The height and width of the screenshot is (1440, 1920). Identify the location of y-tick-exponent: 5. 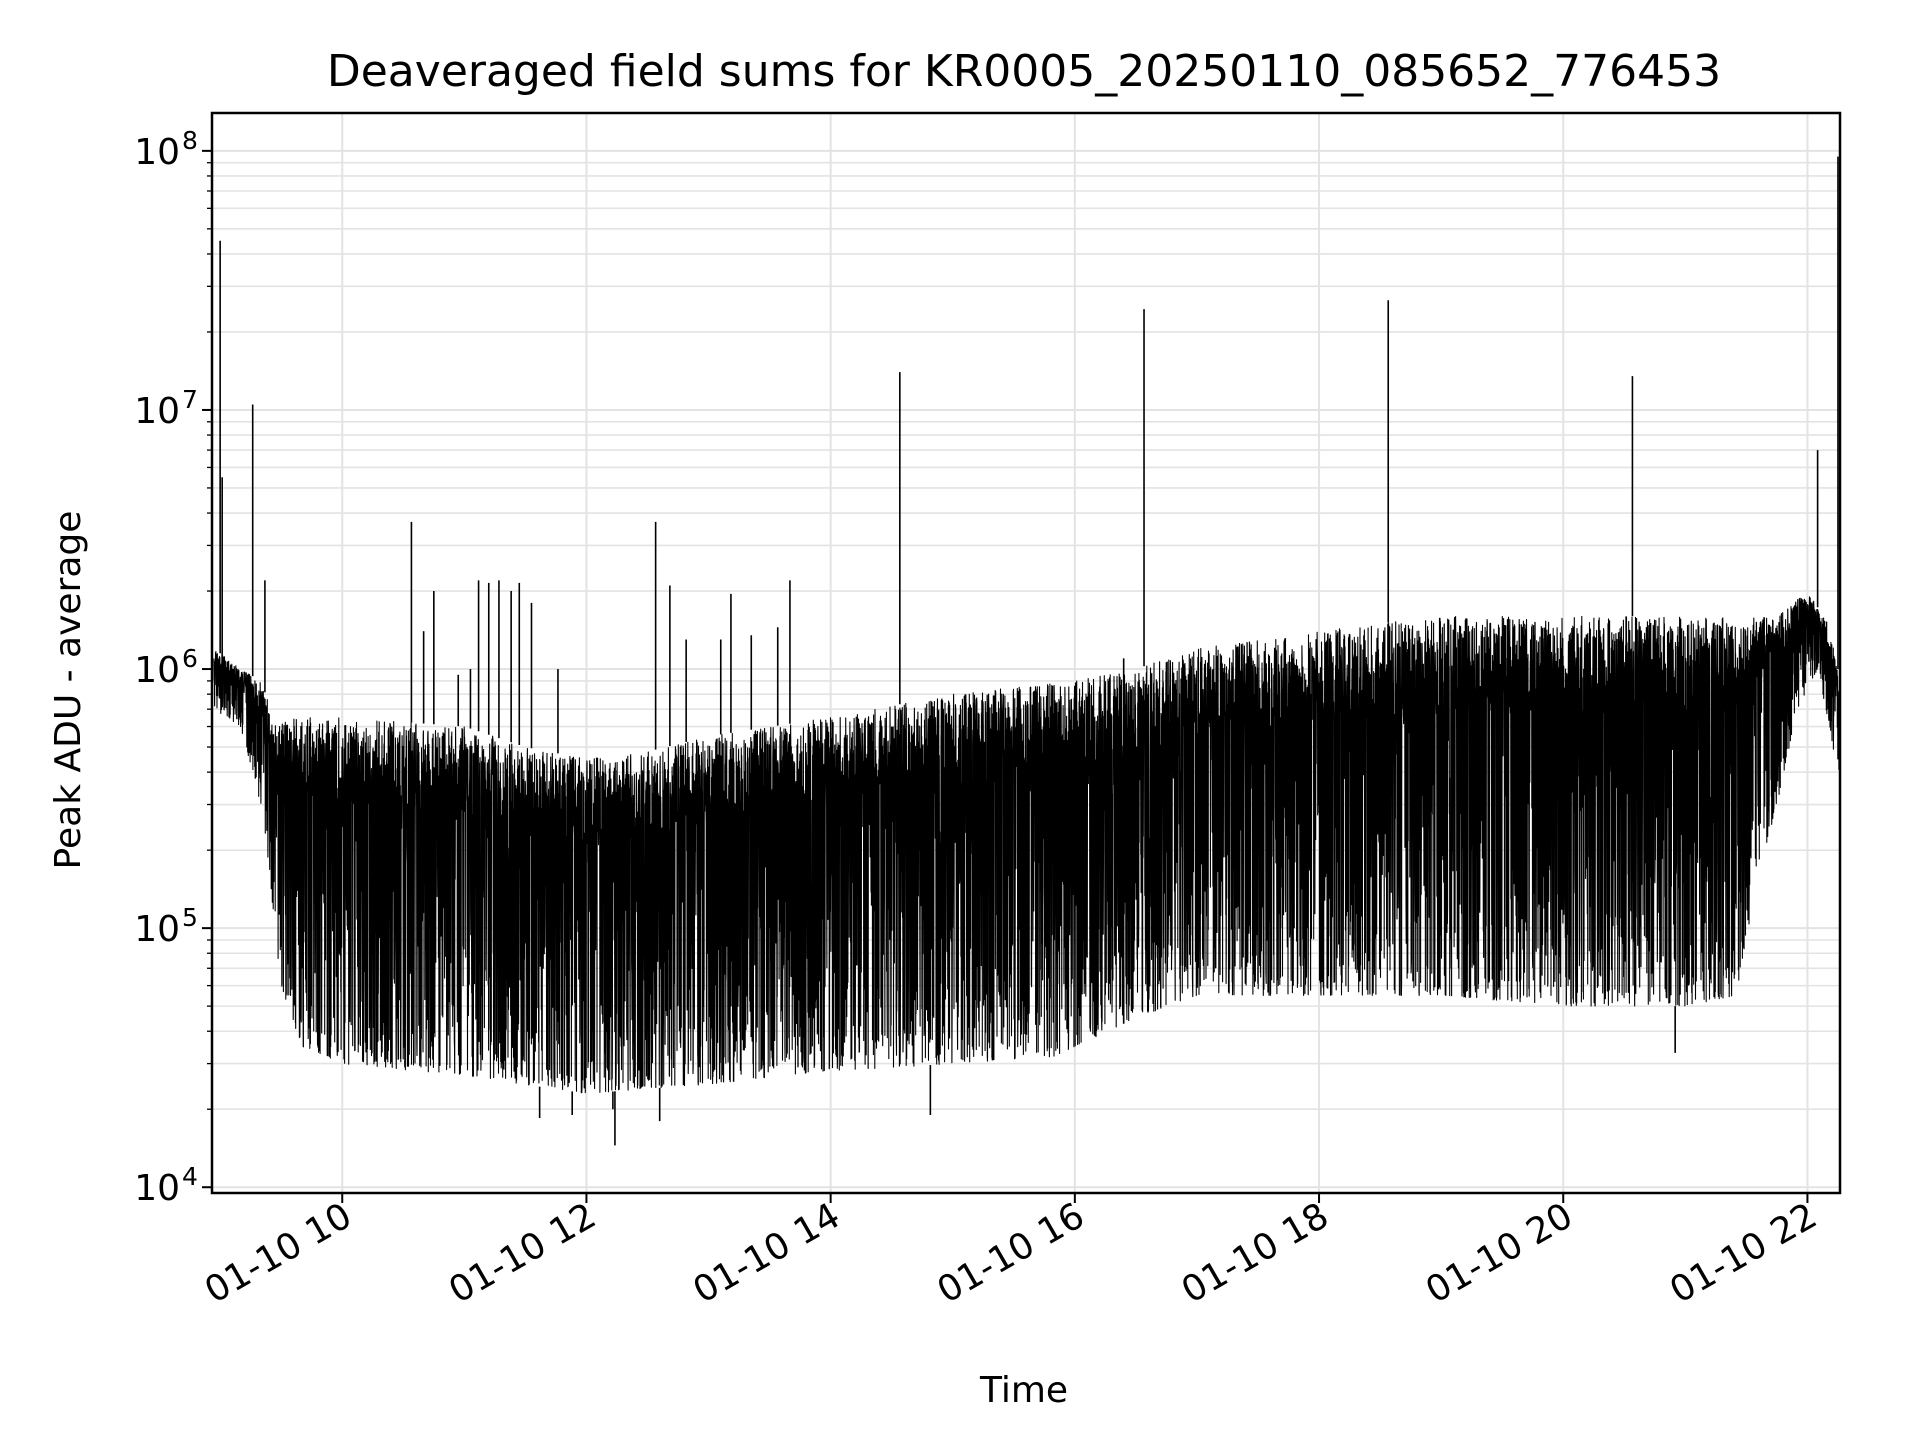
(190, 917).